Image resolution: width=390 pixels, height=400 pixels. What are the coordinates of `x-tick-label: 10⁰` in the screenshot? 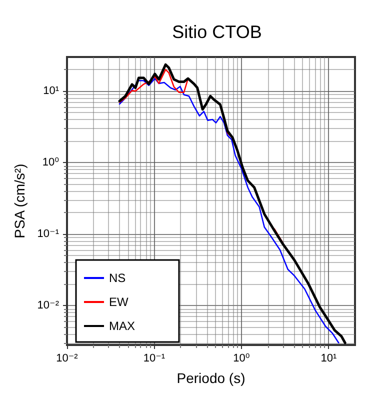 It's located at (241, 358).